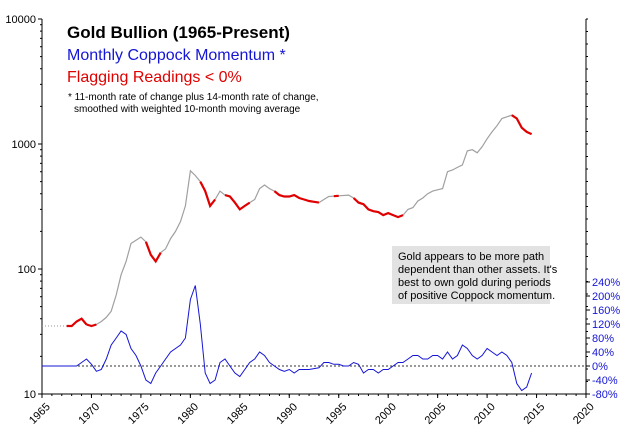 This screenshot has width=640, height=438. Describe the element at coordinates (603, 353) in the screenshot. I see `right-tick-label: 40%` at that location.